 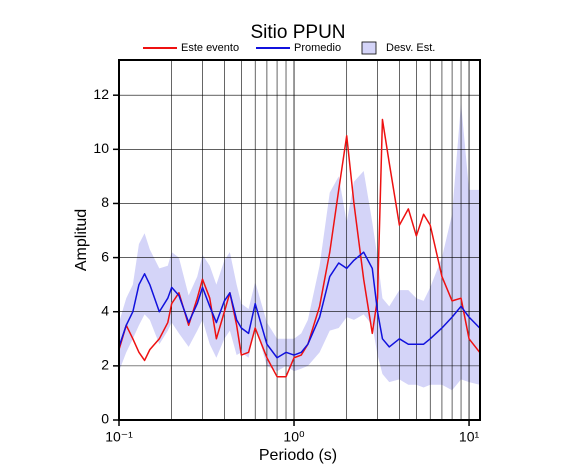 What do you see at coordinates (101, 148) in the screenshot?
I see `y-tick-label: 10` at bounding box center [101, 148].